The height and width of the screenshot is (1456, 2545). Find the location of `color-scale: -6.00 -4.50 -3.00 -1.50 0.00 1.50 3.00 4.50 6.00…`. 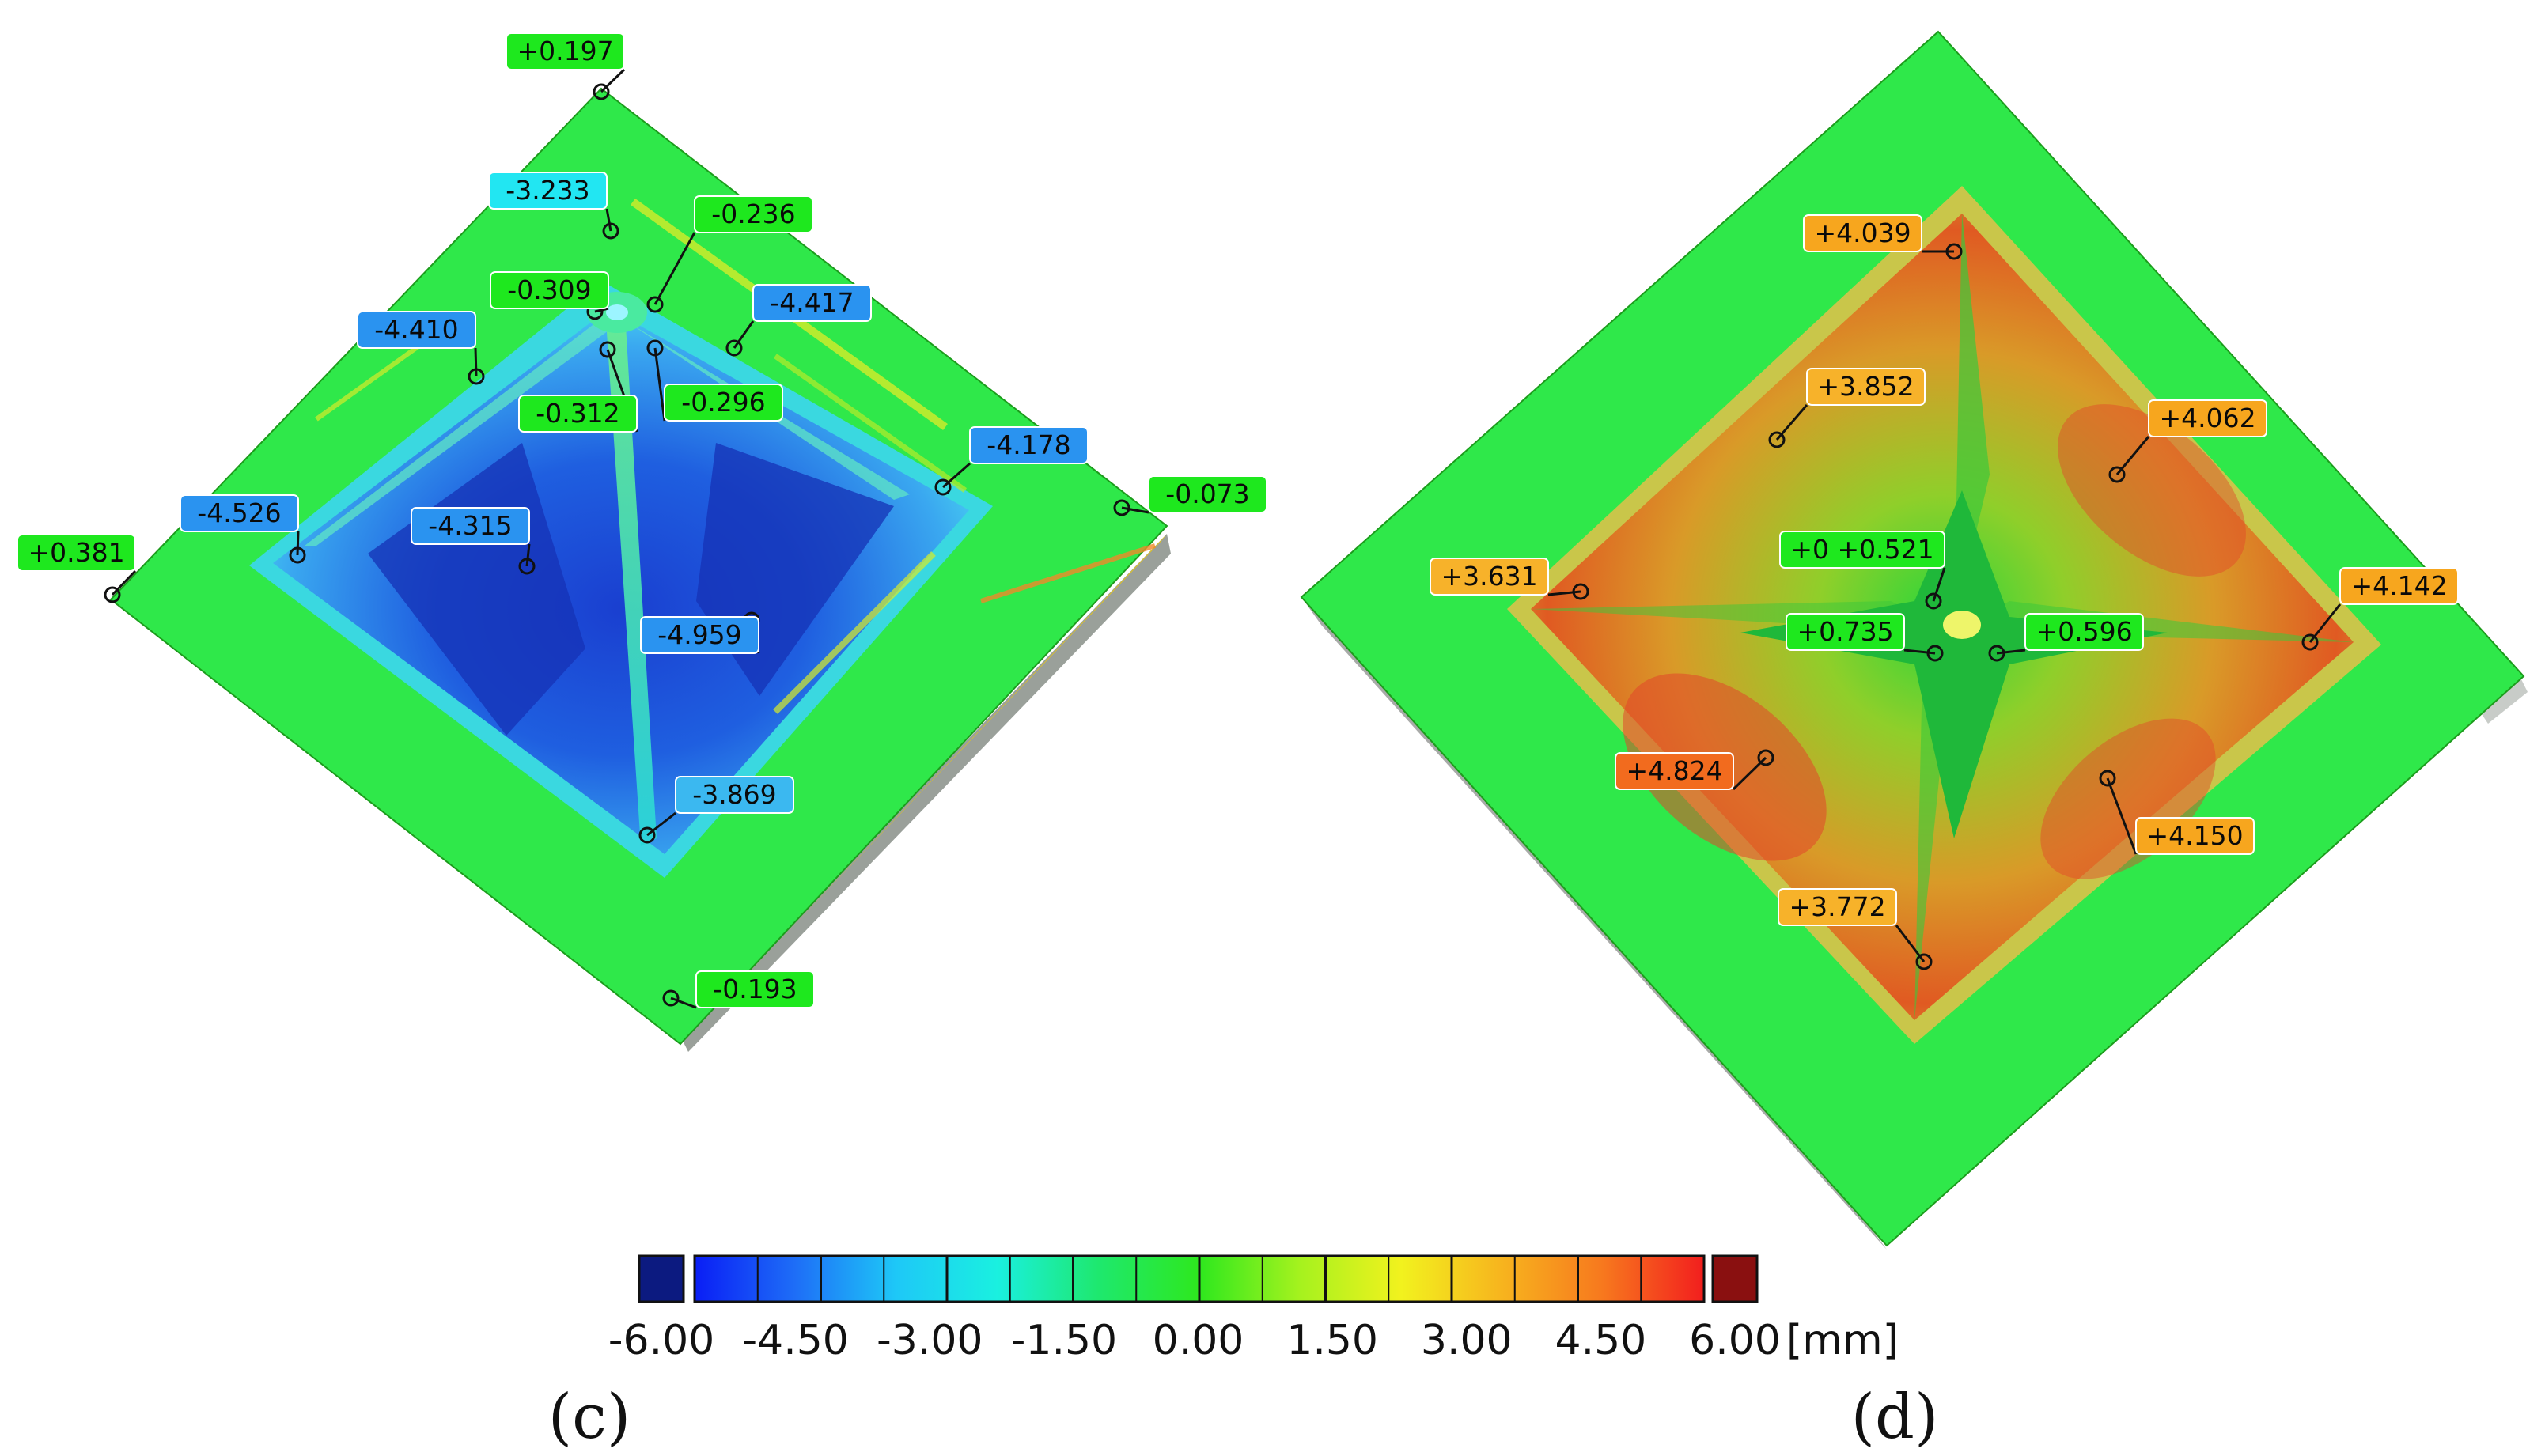

color-scale: -6.00 -4.50 -3.00 -1.50 0.00 1.50 3.00 4.50 6.00… is located at coordinates (1253, 1309).